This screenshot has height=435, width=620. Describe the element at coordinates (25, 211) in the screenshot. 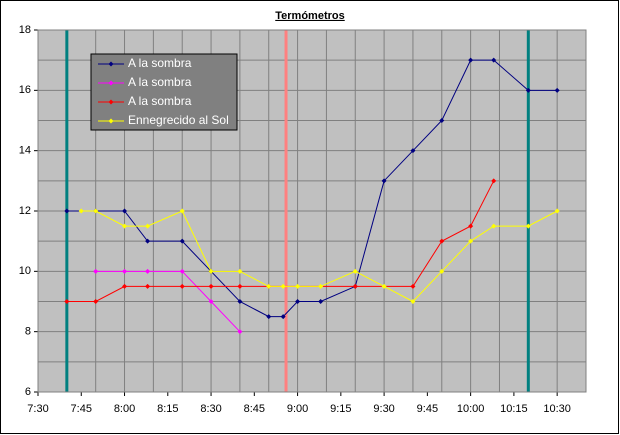

I see `y-tick-label: 12` at that location.